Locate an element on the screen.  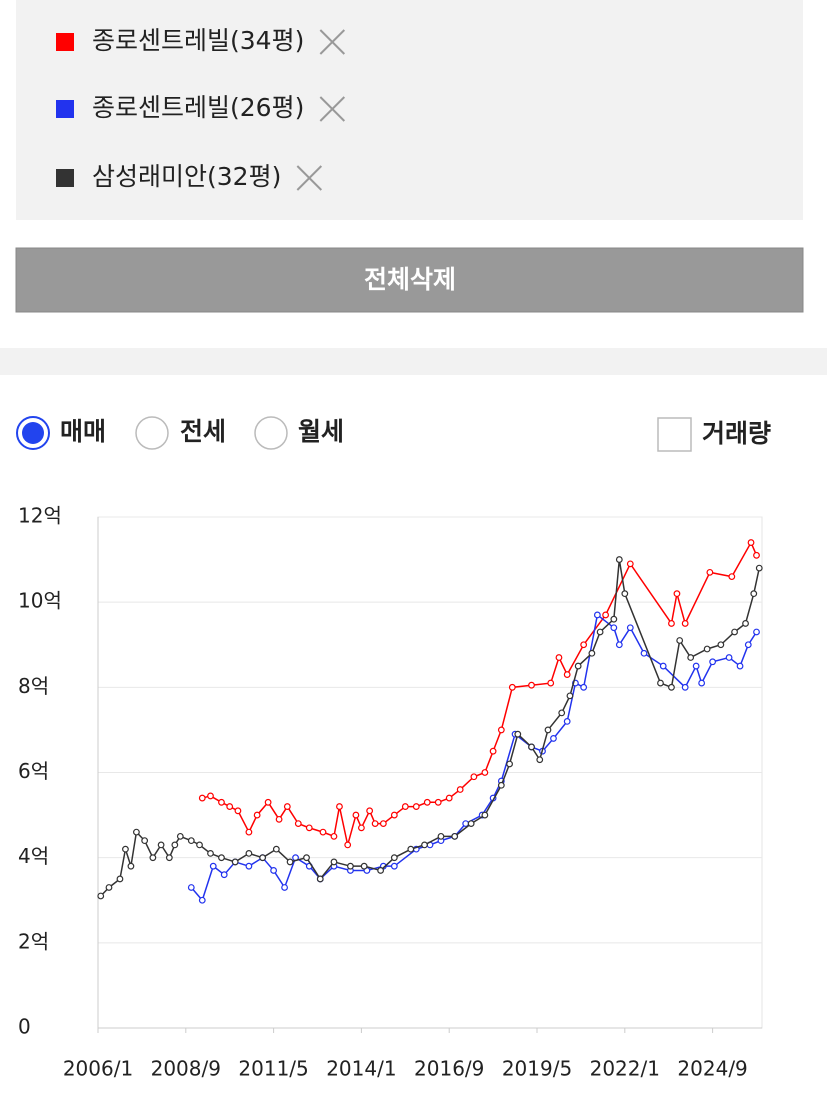
checkbox-label: 거래량 is located at coordinates (736, 433).